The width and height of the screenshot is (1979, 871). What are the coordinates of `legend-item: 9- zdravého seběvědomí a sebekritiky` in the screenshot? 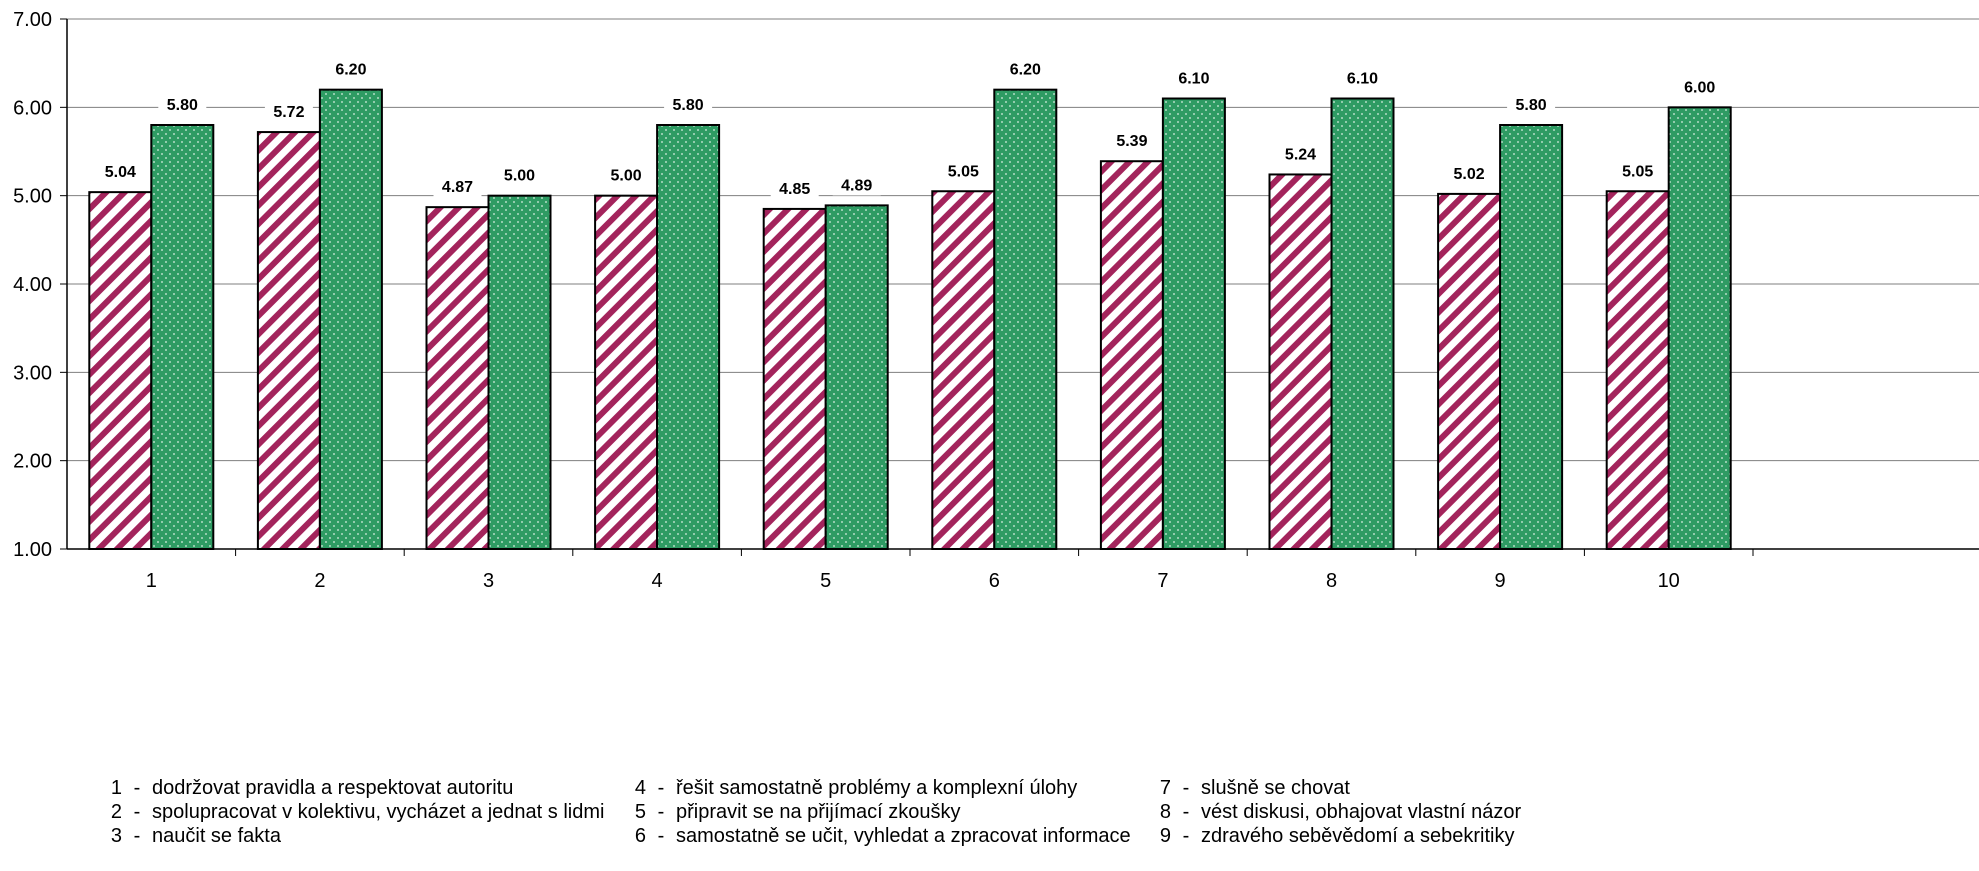 It's located at (1334, 836).